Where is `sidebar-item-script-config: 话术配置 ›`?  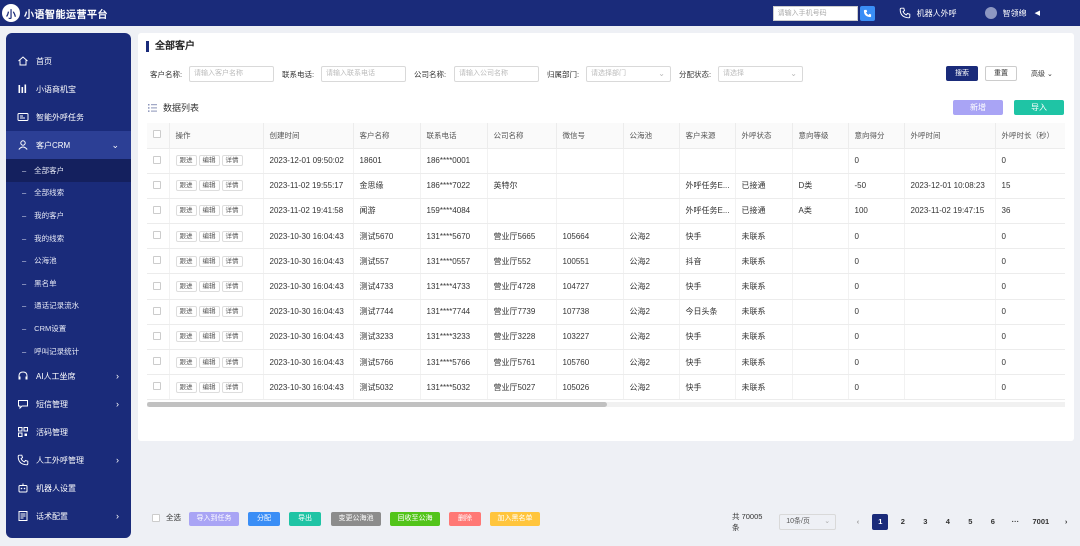 sidebar-item-script-config: 话术配置 › is located at coordinates (68, 516).